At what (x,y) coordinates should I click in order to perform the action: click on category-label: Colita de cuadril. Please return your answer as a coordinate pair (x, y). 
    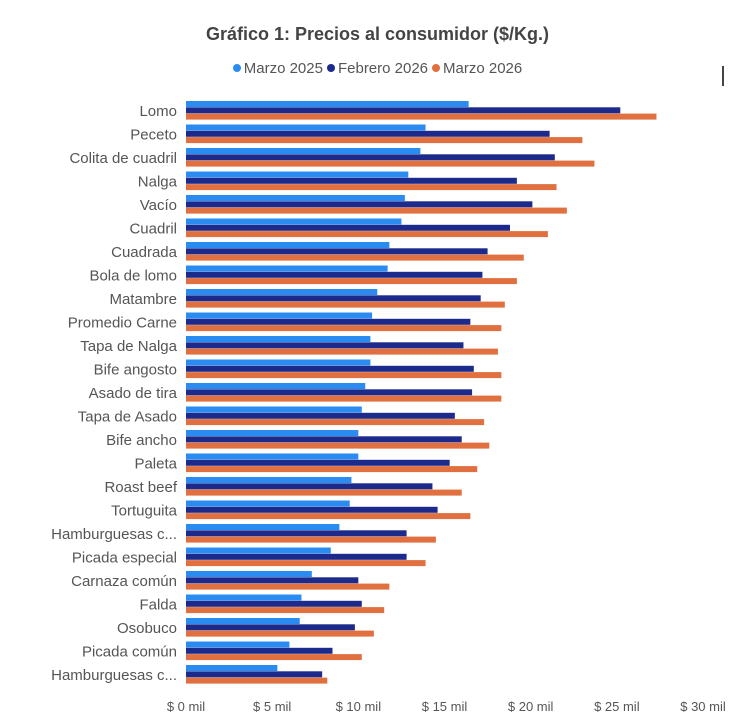
    Looking at the image, I should click on (123, 158).